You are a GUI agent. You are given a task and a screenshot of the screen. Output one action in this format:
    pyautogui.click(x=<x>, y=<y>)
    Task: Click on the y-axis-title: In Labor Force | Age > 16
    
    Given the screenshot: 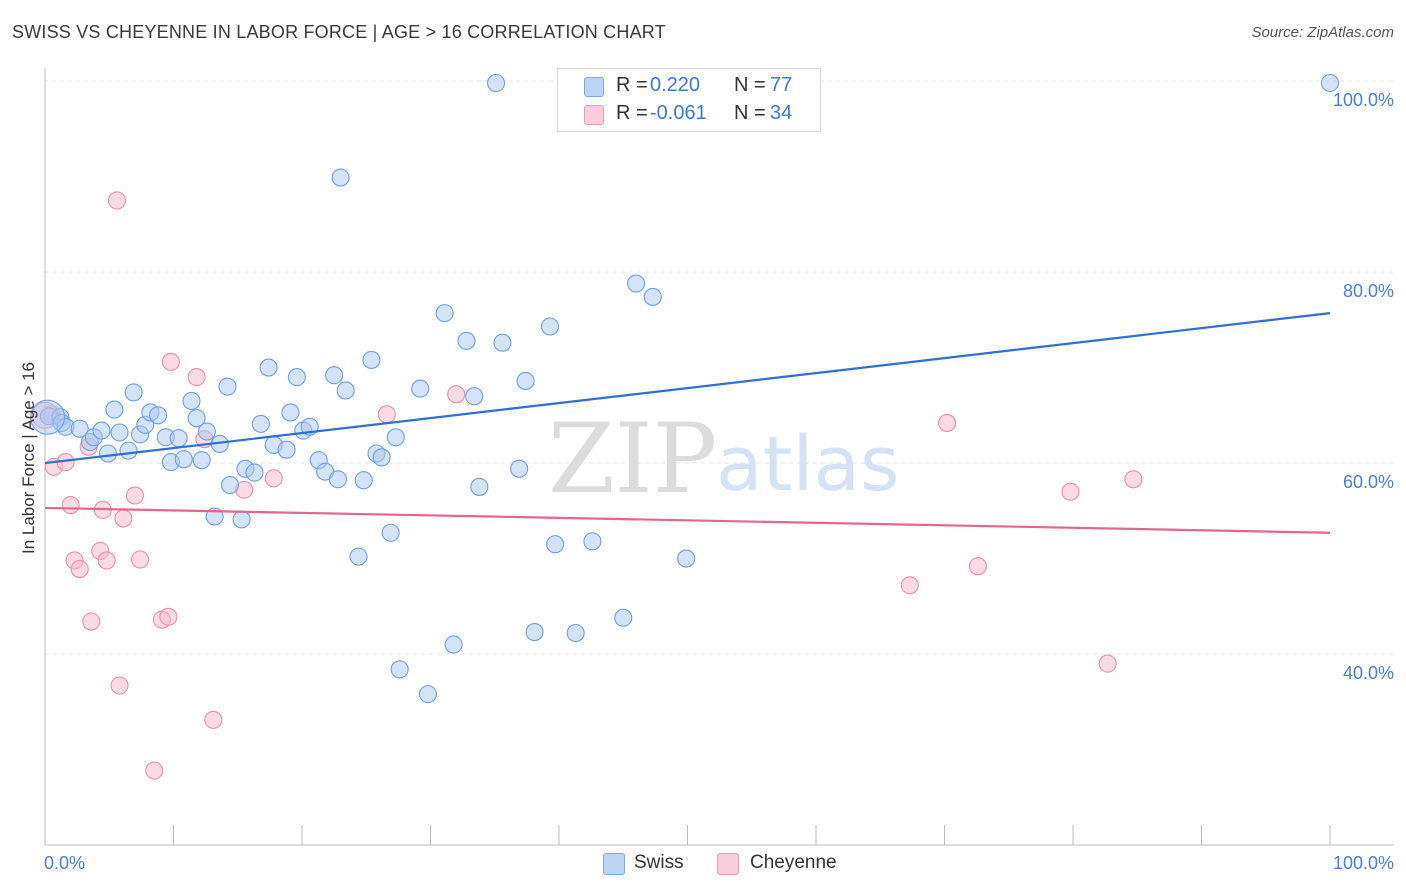 What is the action you would take?
    pyautogui.click(x=28, y=458)
    